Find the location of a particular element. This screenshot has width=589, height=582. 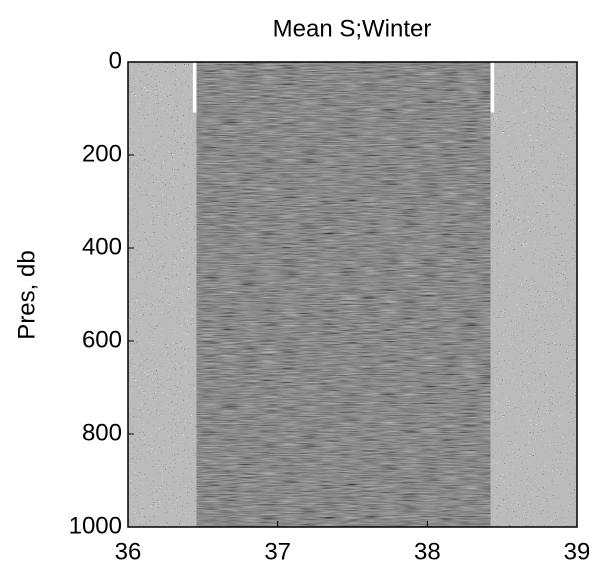

chart-title: Mean S;Winter is located at coordinates (352, 28).